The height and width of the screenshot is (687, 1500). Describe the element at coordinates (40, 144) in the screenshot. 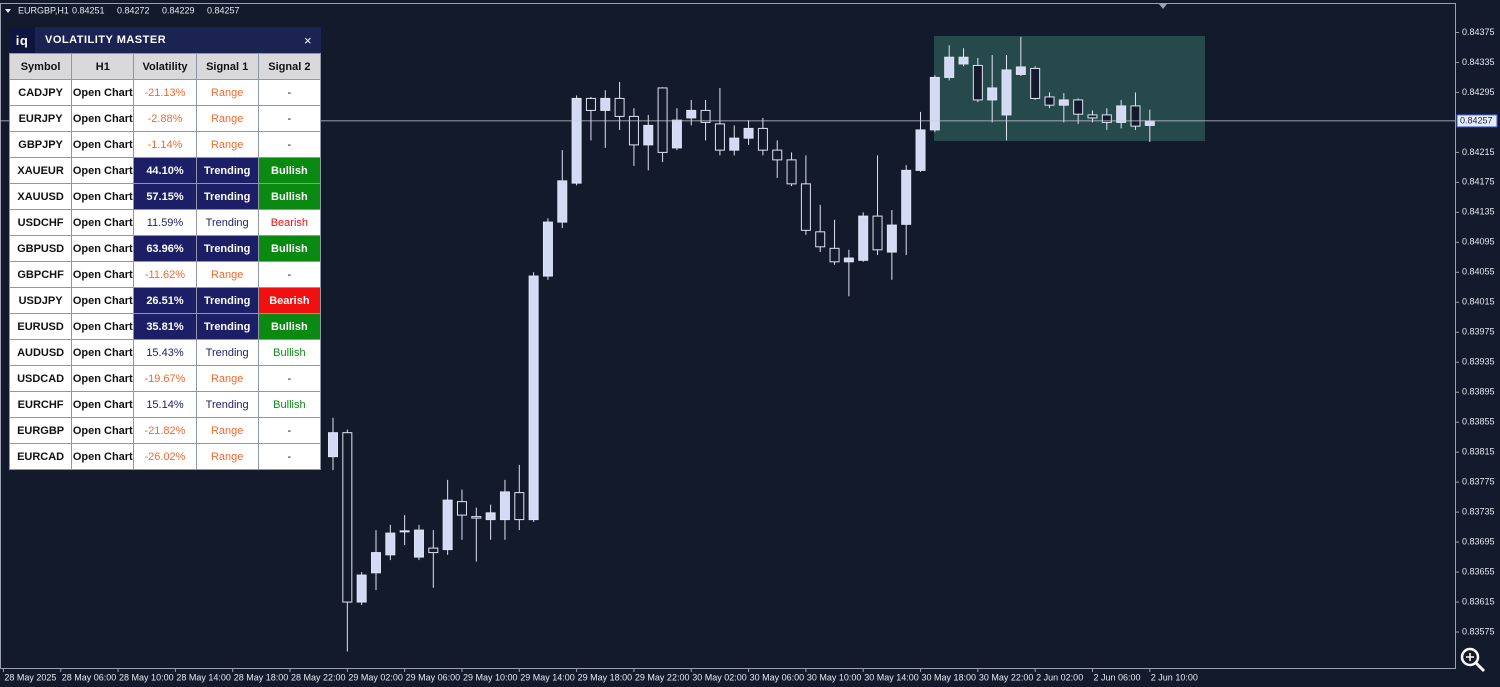

I see `symbol-cell: GBPJPY` at that location.